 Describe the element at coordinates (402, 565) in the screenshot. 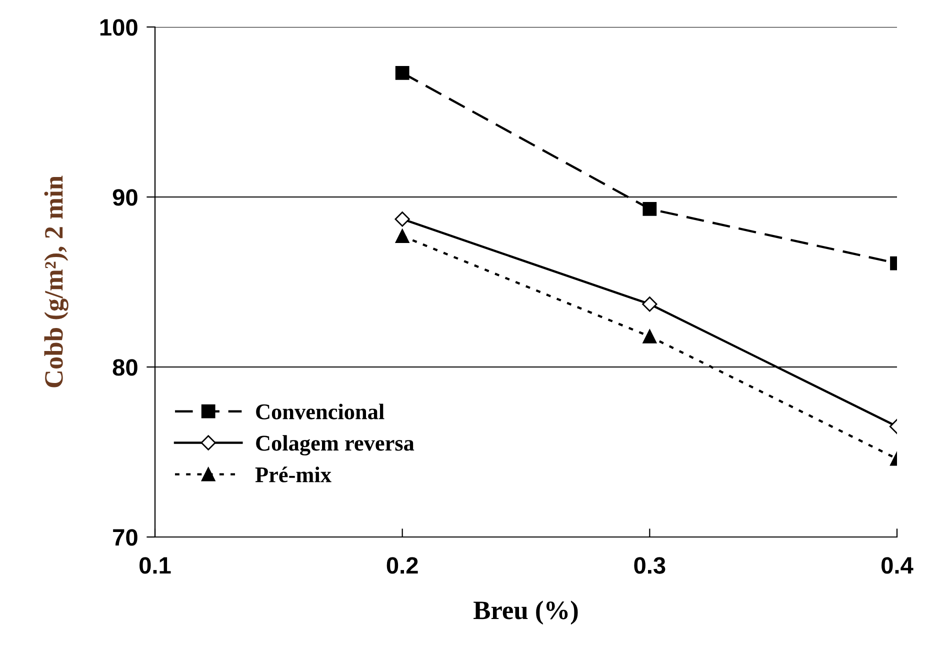

I see `x-tick-label: 0.2` at that location.